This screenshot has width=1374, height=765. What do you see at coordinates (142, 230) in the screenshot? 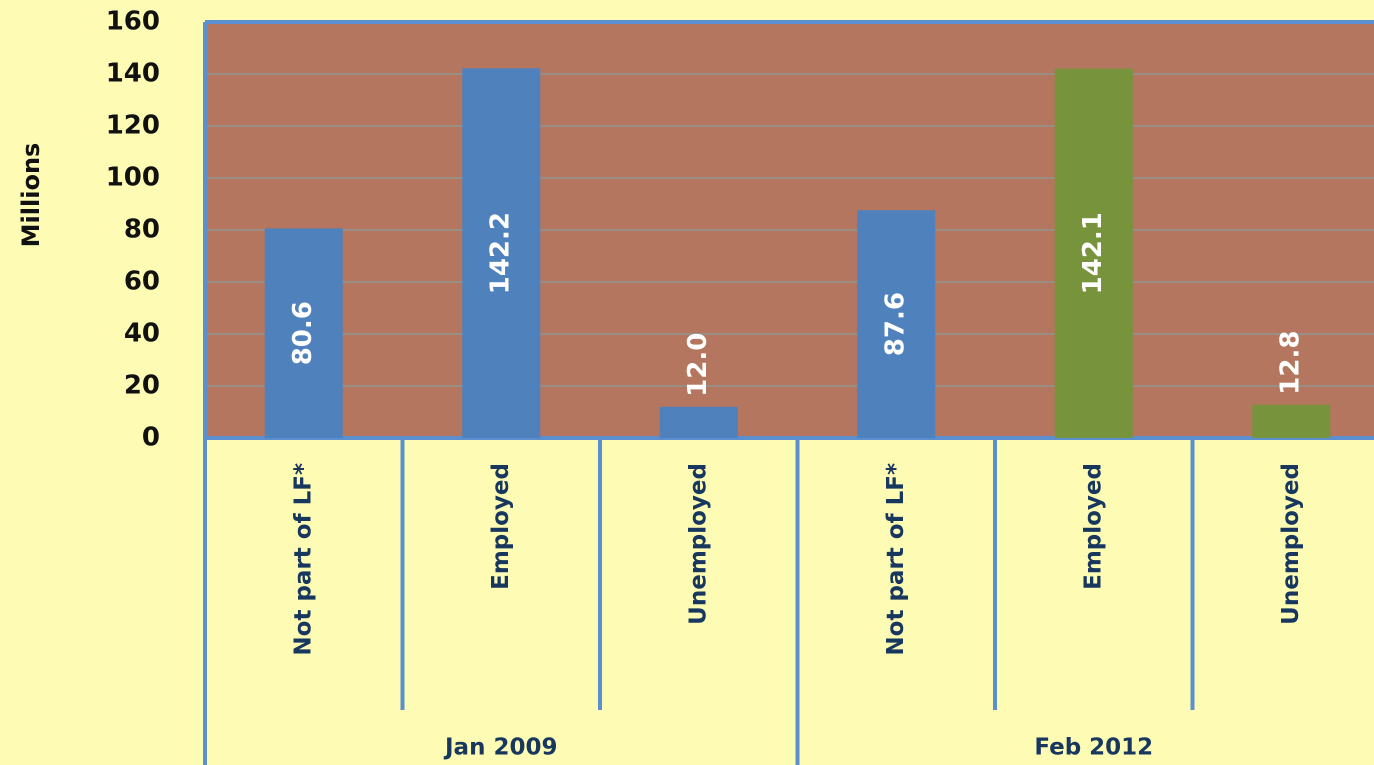
I see `y-tick-label: 80` at bounding box center [142, 230].